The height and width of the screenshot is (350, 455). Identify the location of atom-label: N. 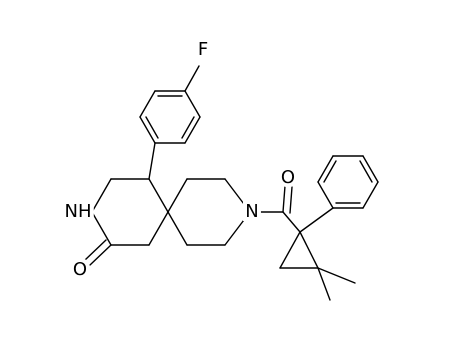
(251, 211).